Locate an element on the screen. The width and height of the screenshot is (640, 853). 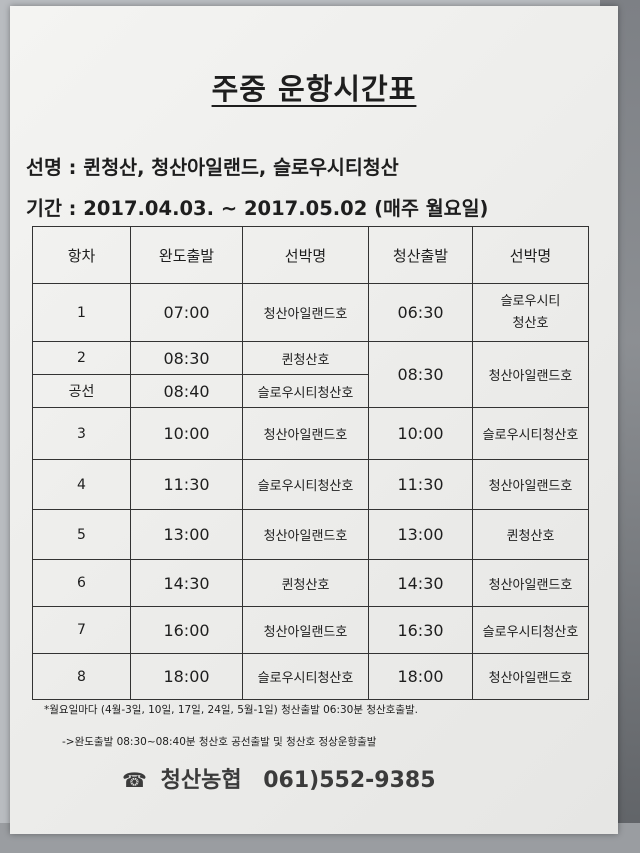
table-row: 1 07:00 청산아일랜드호 06:30 슬로우시티 청산호 is located at coordinates (310, 312).